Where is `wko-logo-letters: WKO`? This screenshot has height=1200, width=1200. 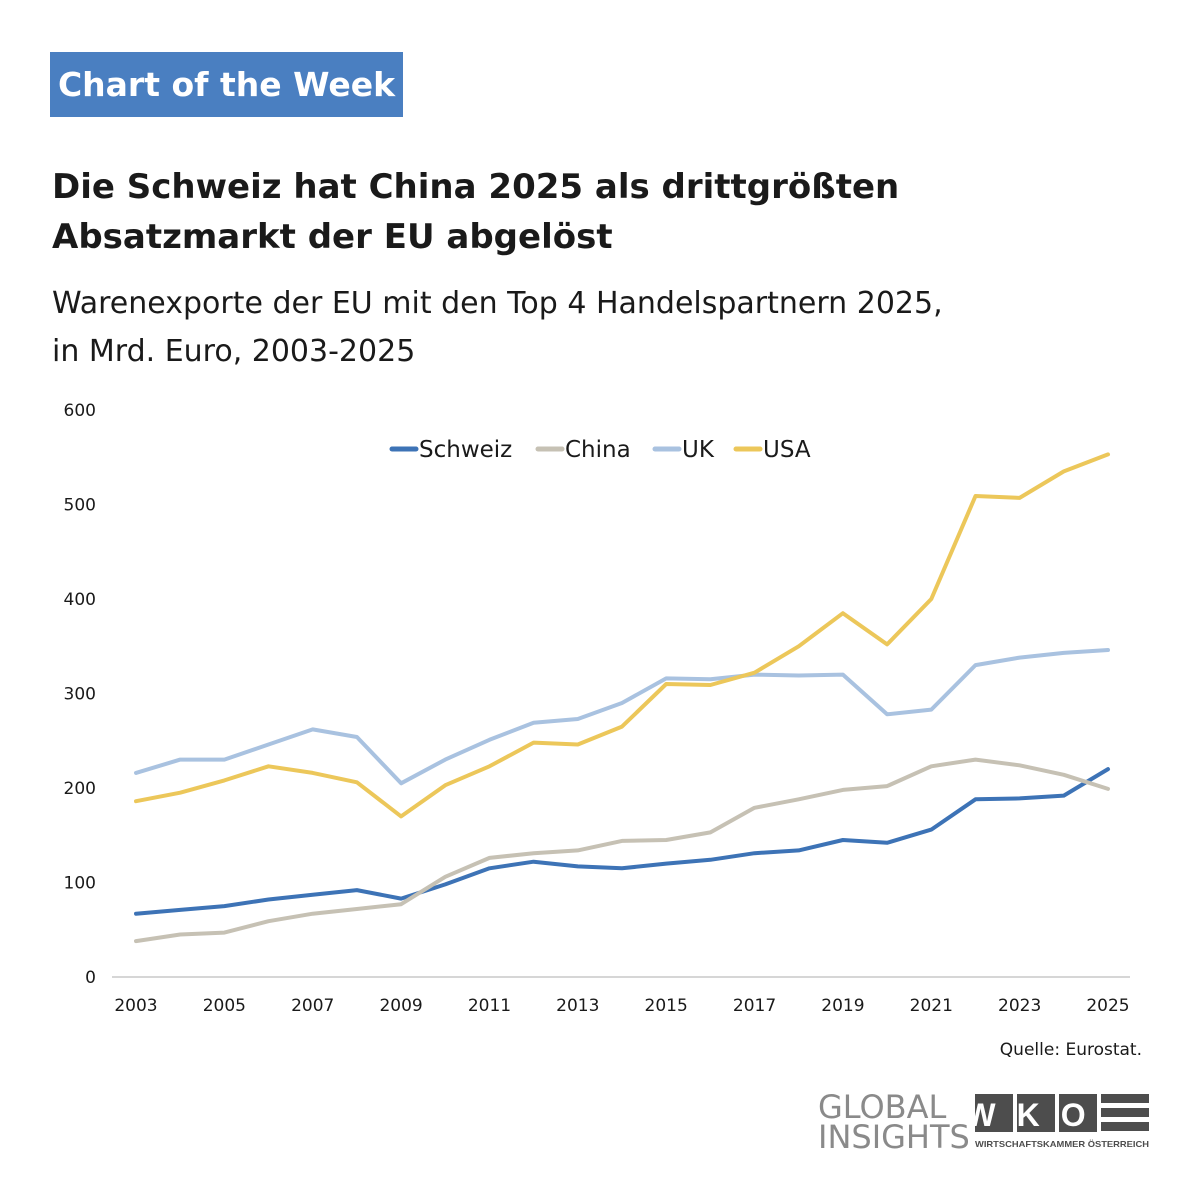 wko-logo-letters: WKO is located at coordinates (1041, 1115).